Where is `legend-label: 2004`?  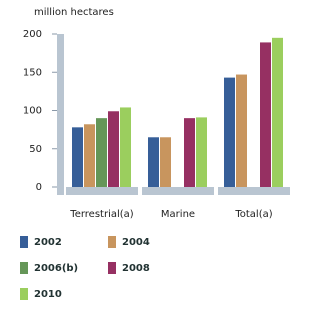
legend-label: 2004 is located at coordinates (136, 242).